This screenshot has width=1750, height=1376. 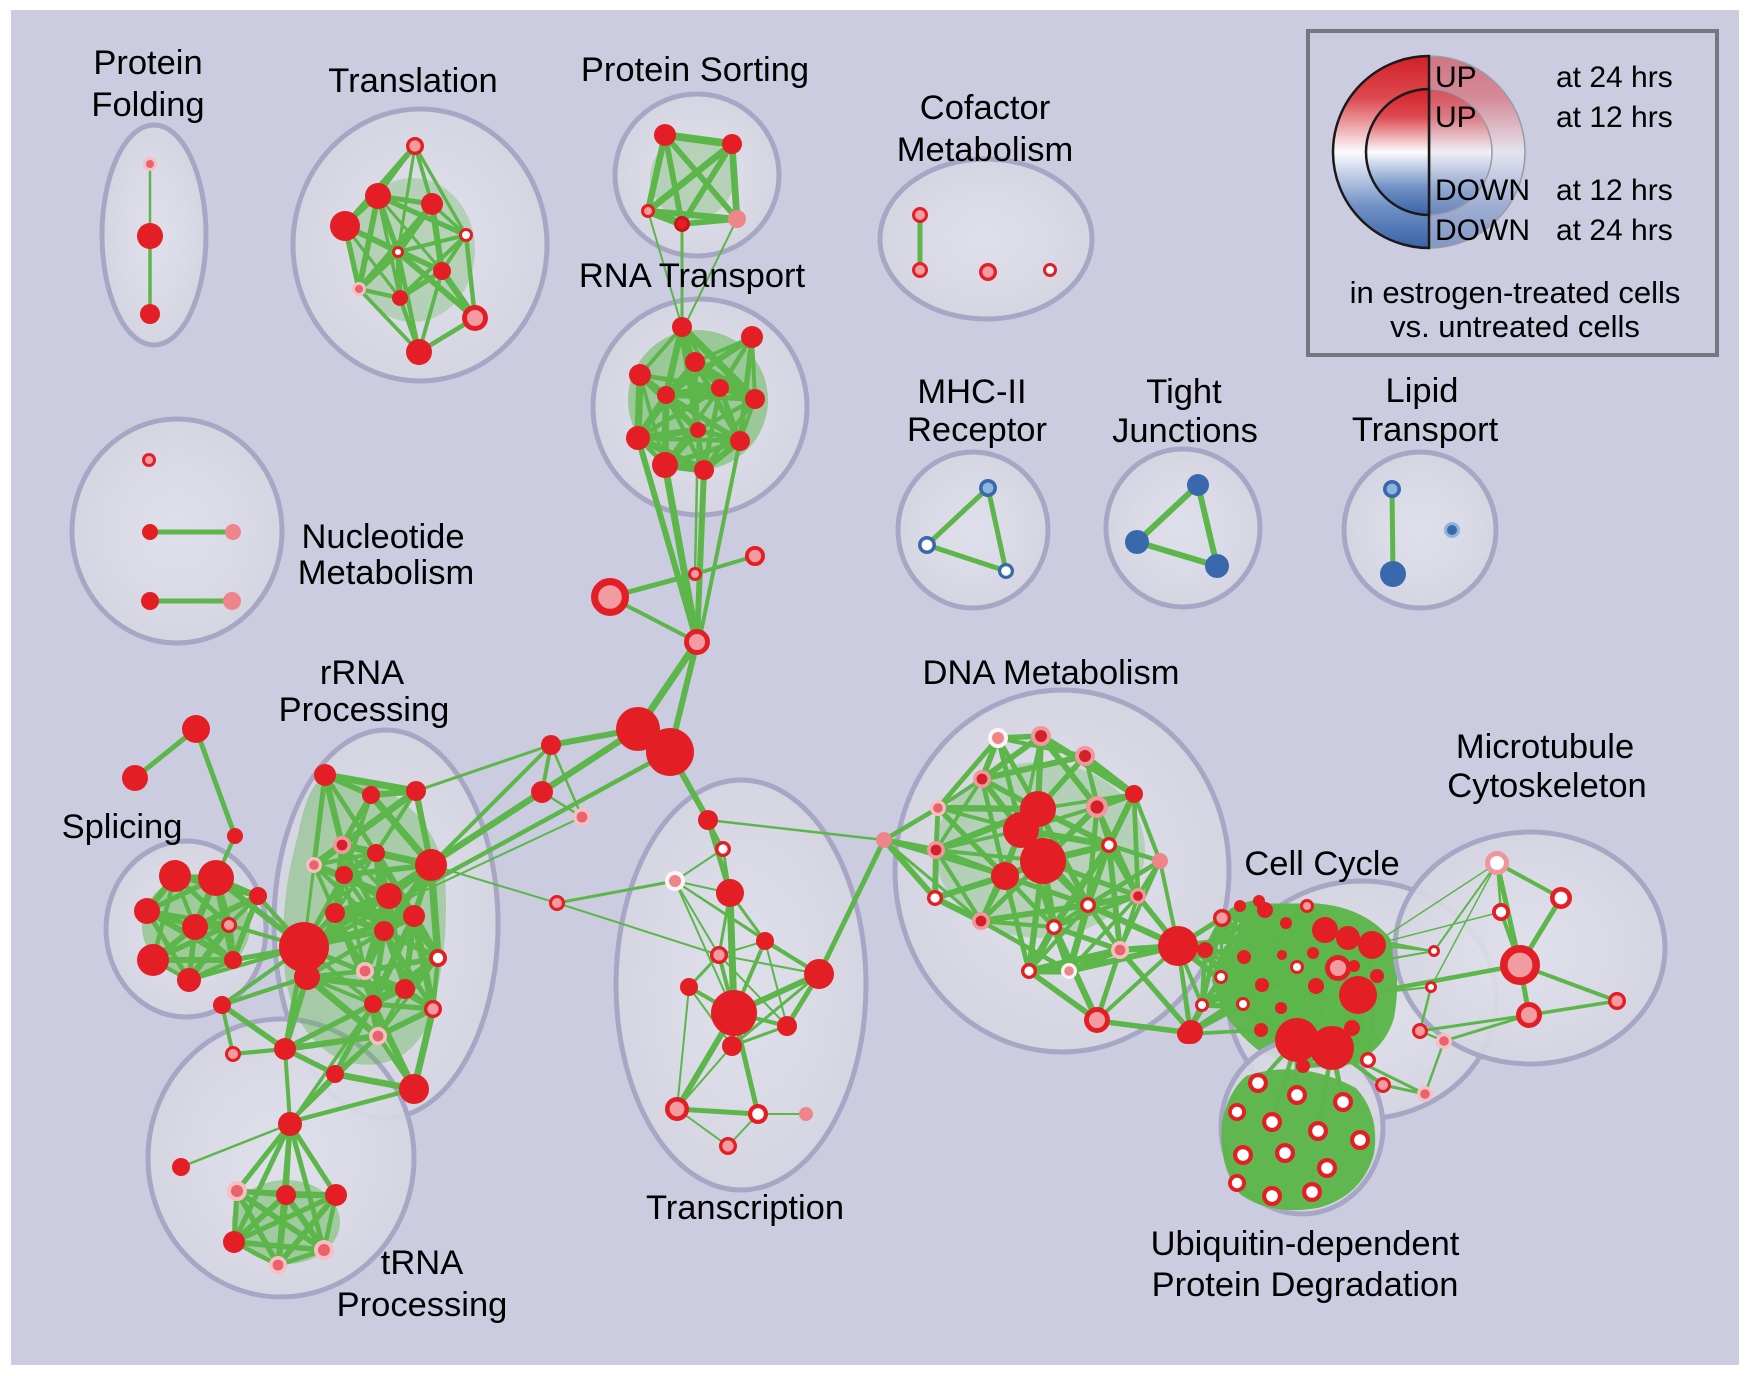 I want to click on svg-text: in estrogen-treated cells, so click(x=1515, y=292).